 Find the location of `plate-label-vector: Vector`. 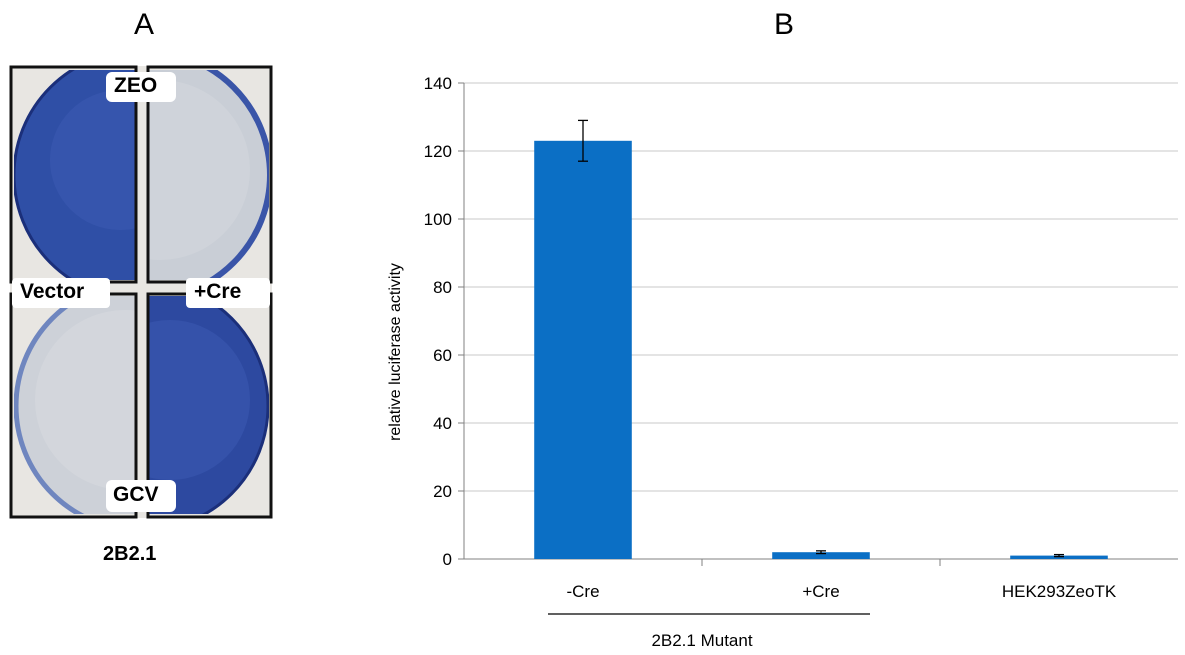

plate-label-vector: Vector is located at coordinates (52, 291).